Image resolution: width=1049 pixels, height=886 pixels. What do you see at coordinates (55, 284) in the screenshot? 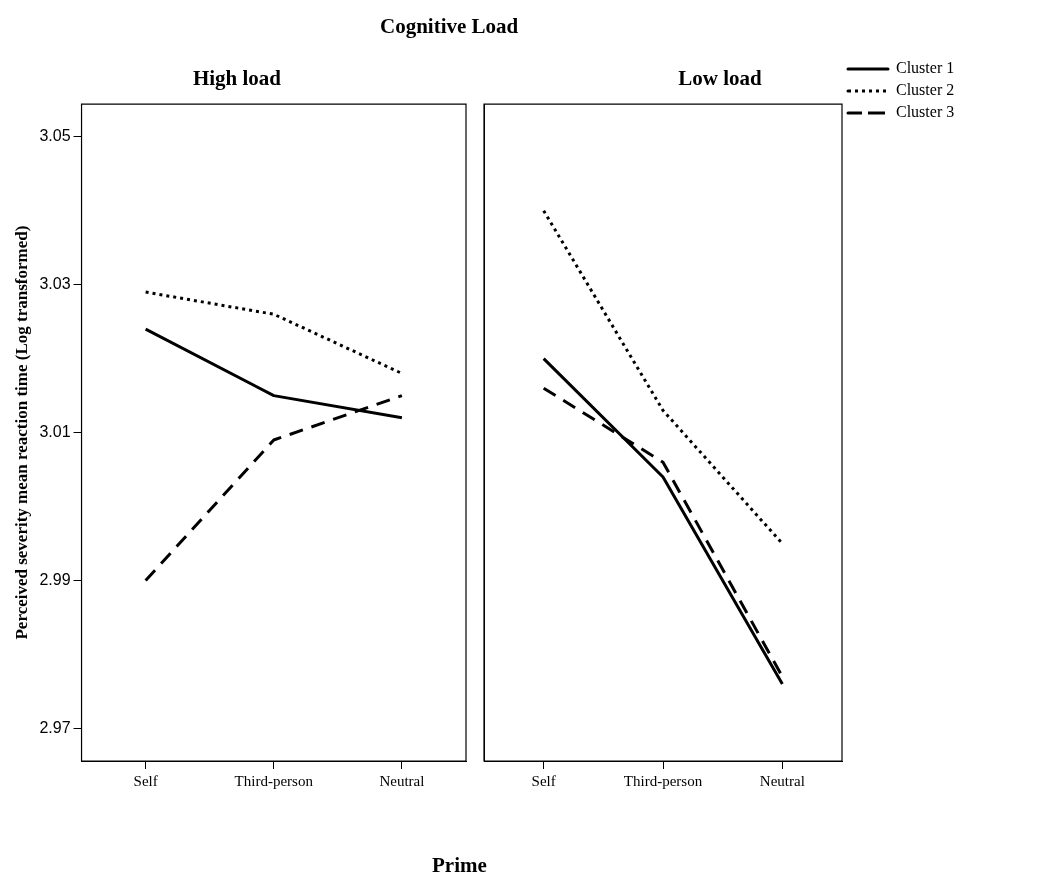
I see `y-tick-label: 3.03` at bounding box center [55, 284].